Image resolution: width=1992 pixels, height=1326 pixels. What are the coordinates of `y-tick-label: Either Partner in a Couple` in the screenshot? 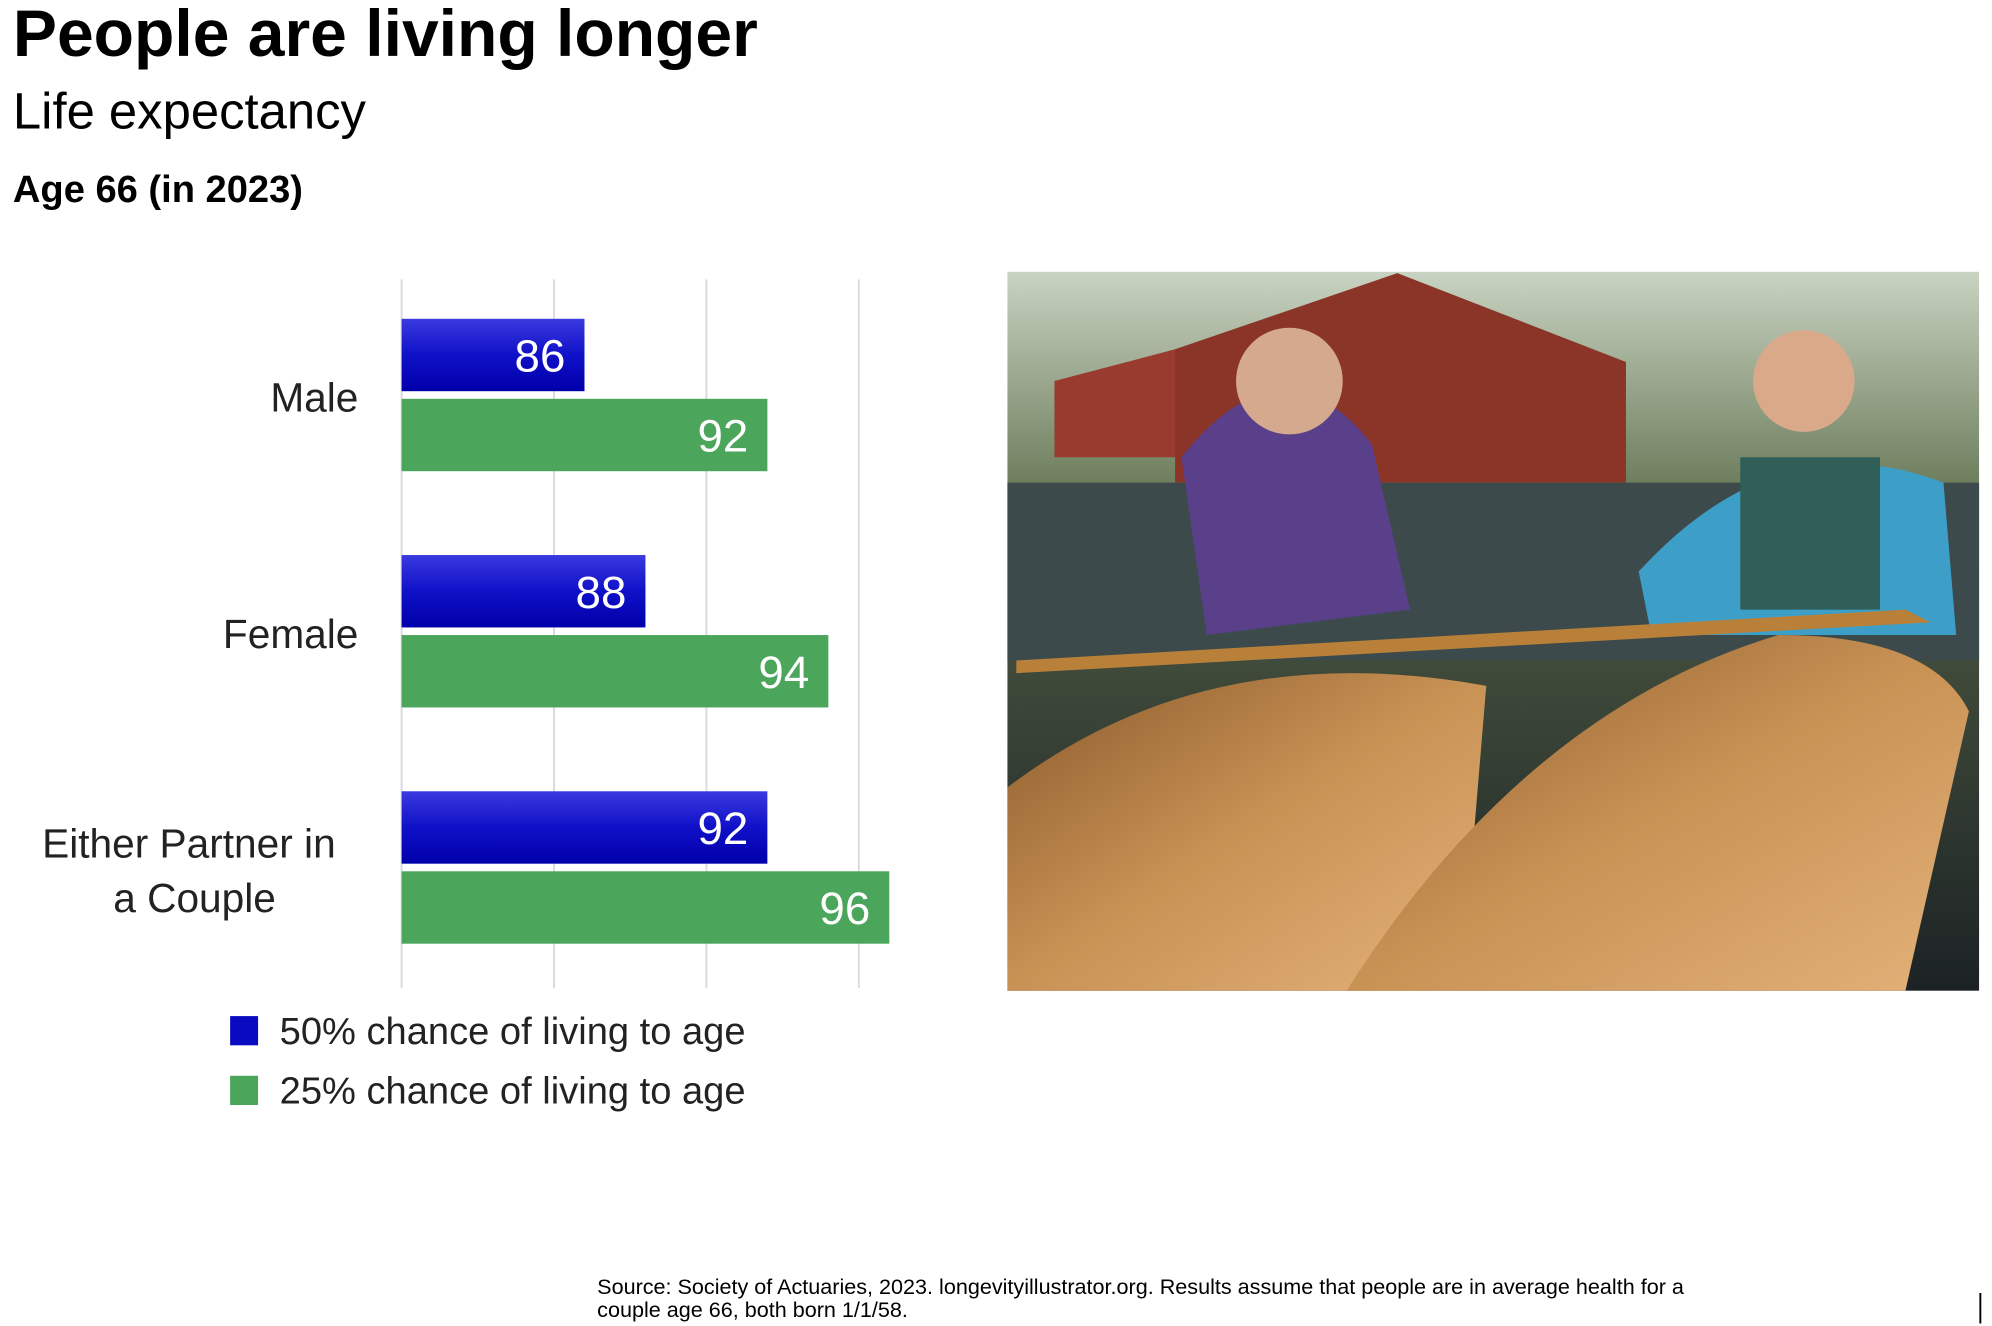 It's located at (194, 870).